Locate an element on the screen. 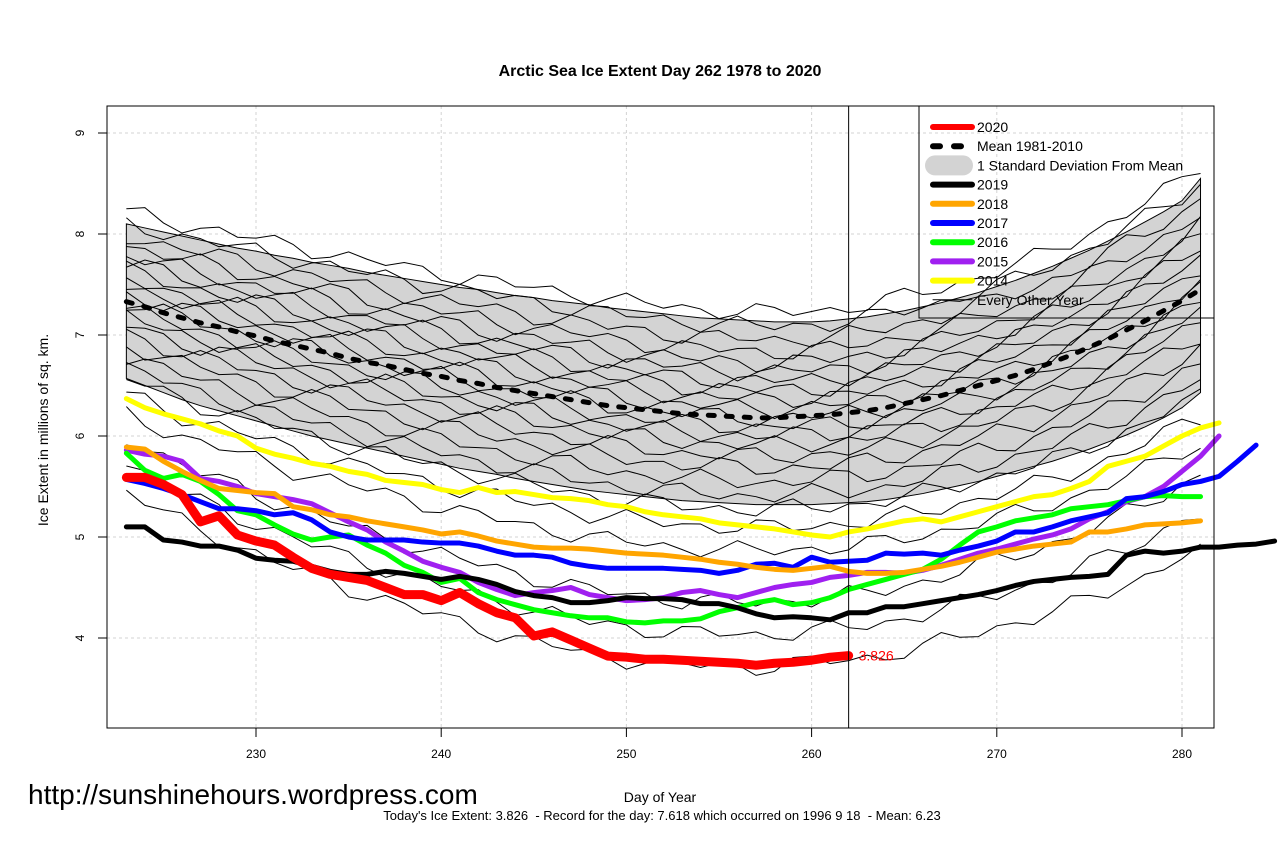 The height and width of the screenshot is (855, 1284). x-axis-label: Day of Year is located at coordinates (660, 797).